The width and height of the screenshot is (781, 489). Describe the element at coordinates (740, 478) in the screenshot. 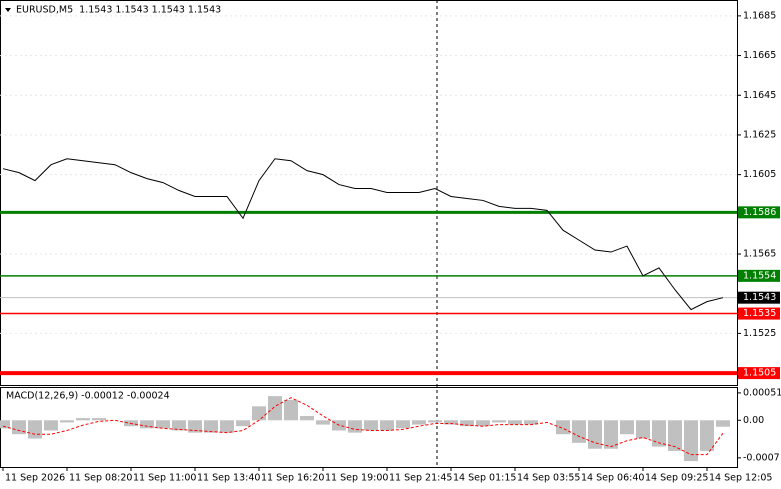

I see `x-tick-label: 14 Sep 12:05` at that location.